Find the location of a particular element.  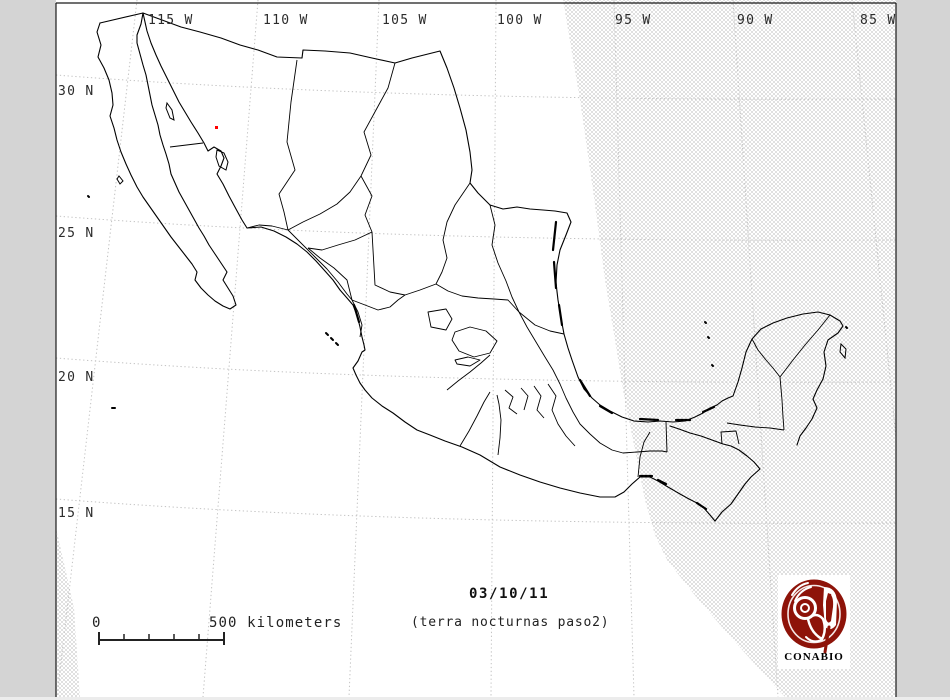

longitude-label-85w: 85 W is located at coordinates (878, 20).